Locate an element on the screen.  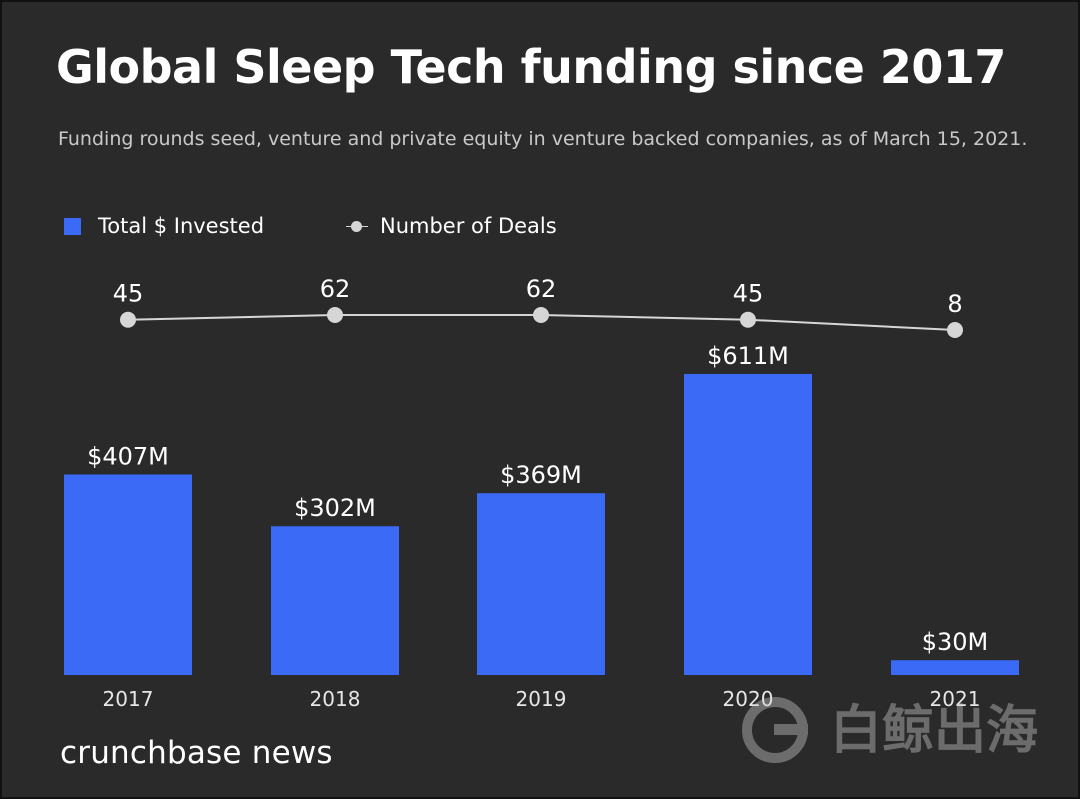
bar-value-label: $30M is located at coordinates (955, 642).